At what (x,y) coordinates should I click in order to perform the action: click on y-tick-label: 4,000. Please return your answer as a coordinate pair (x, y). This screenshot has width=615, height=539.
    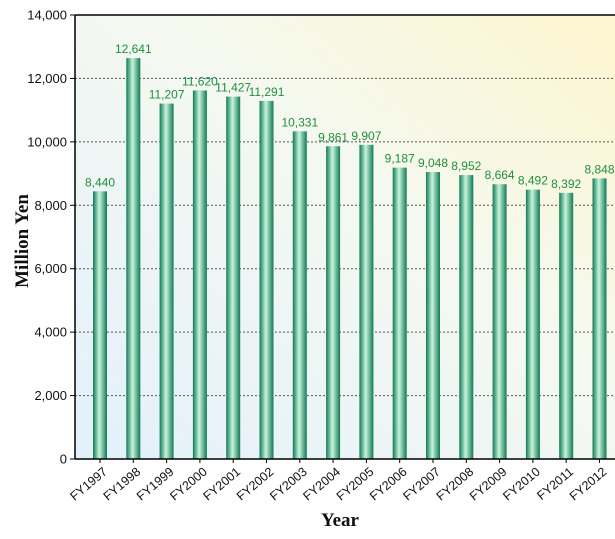
    Looking at the image, I should click on (50, 332).